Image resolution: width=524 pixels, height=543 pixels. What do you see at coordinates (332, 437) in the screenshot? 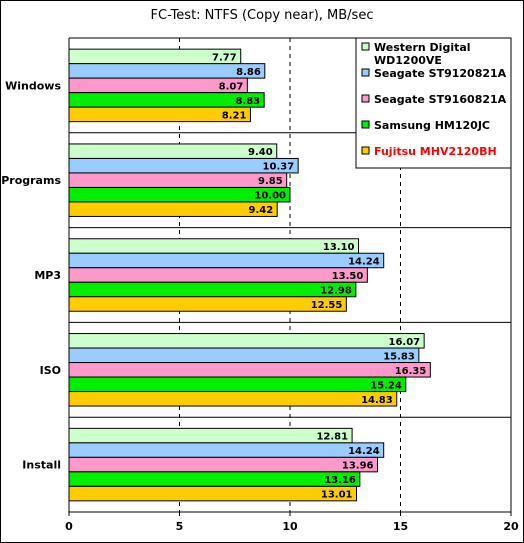
I see `bar-value-label: 12.81` at bounding box center [332, 437].